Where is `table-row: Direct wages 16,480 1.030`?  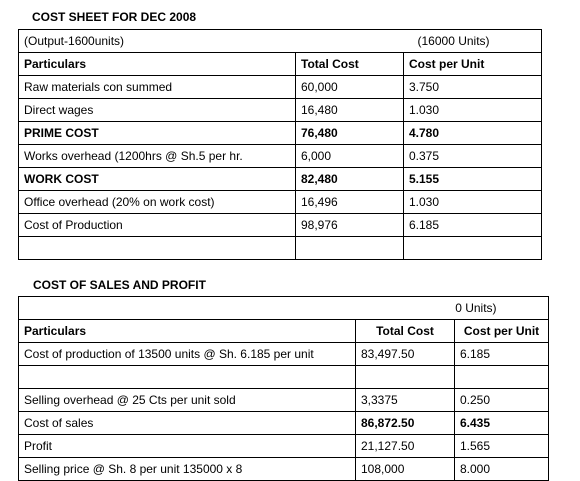
table-row: Direct wages 16,480 1.030 is located at coordinates (280, 110).